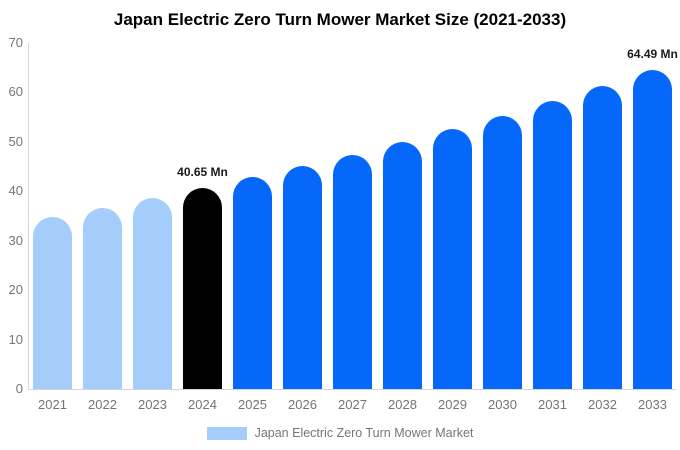 The image size is (680, 450). Describe the element at coordinates (28, 216) in the screenshot. I see `y-axis-line` at that location.